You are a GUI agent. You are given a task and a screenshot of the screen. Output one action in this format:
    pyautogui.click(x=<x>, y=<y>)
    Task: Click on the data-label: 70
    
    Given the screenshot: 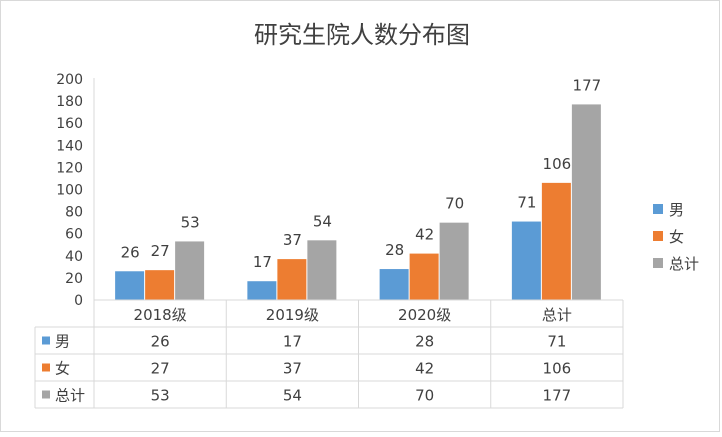 What is the action you would take?
    pyautogui.click(x=454, y=204)
    